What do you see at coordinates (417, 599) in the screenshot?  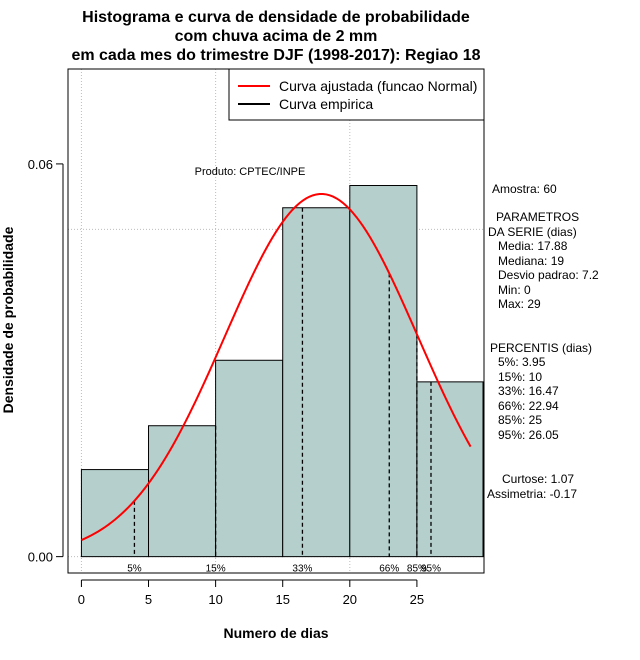 I see `x-tick-label-5: 25` at bounding box center [417, 599].